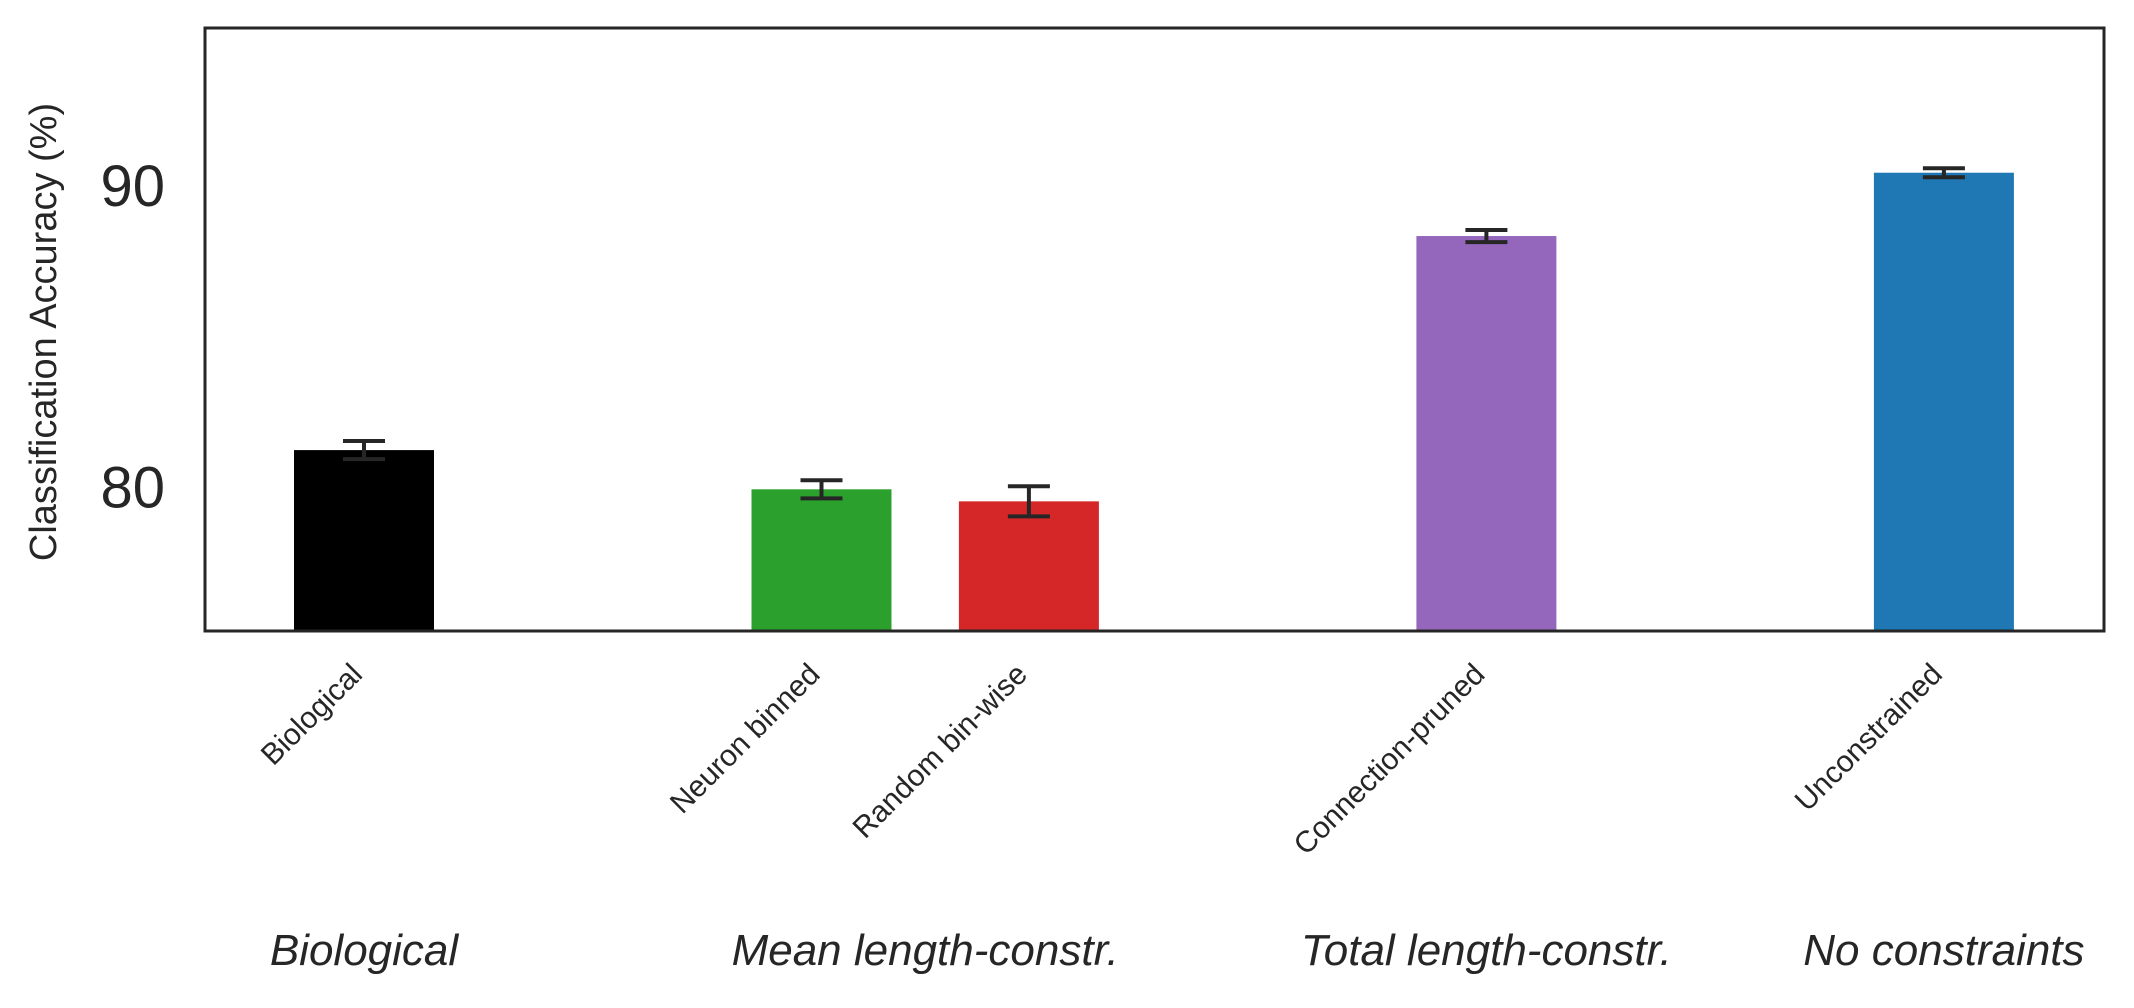 The width and height of the screenshot is (2134, 1008). Describe the element at coordinates (132, 487) in the screenshot. I see `y-tick-label: 80` at that location.